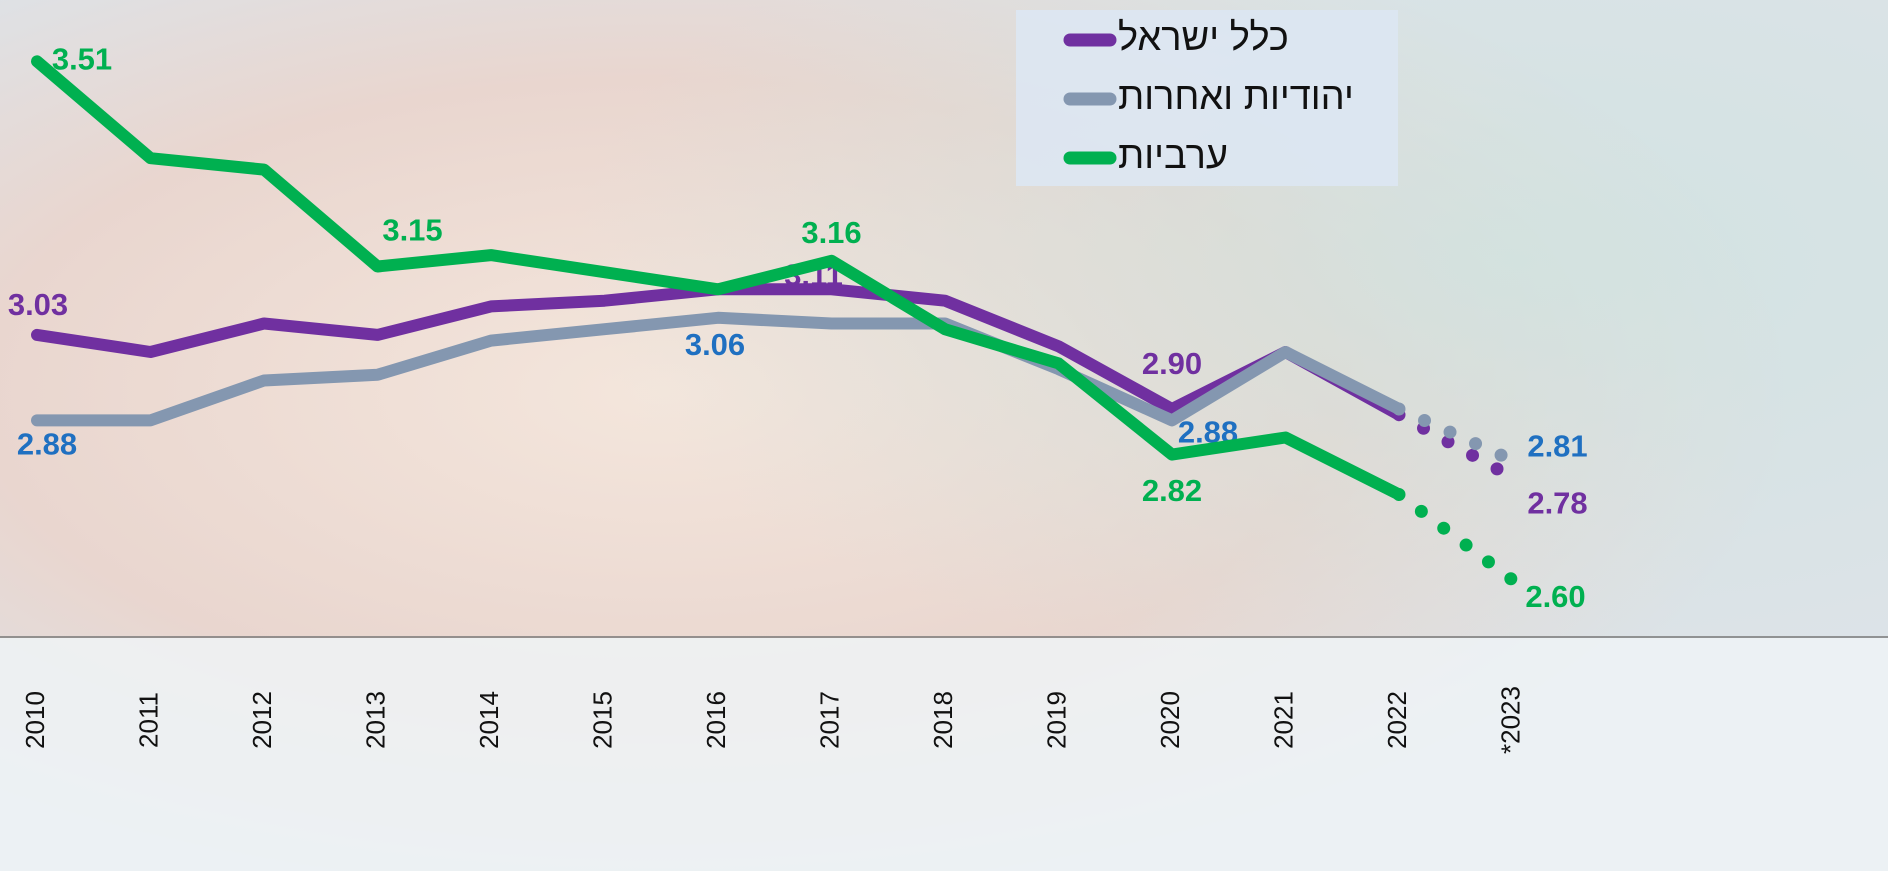  Describe the element at coordinates (489, 720) in the screenshot. I see `x-tick-label: 2014` at that location.